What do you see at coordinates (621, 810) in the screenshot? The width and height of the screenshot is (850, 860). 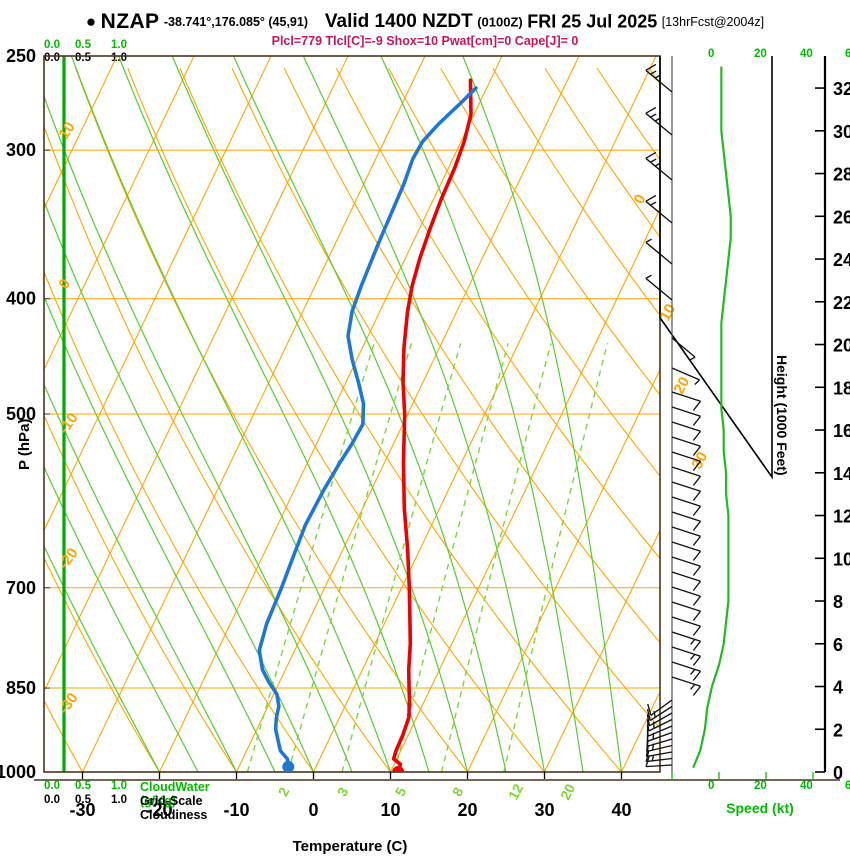 I see `temperature-tick-40: 40` at bounding box center [621, 810].